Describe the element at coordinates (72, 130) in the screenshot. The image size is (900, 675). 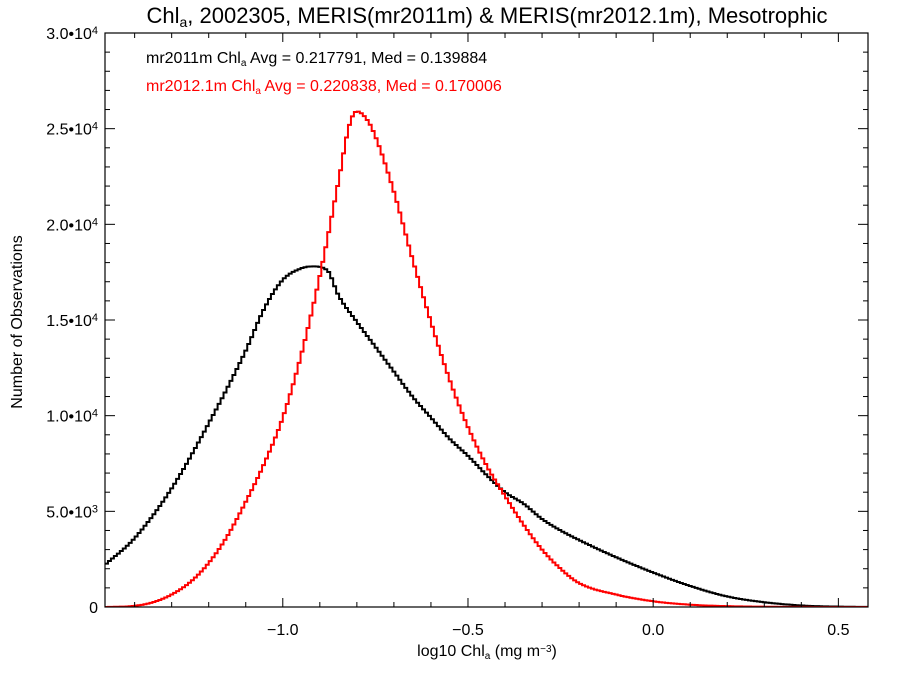
I see `y-tick-label: 2.5•104` at that location.